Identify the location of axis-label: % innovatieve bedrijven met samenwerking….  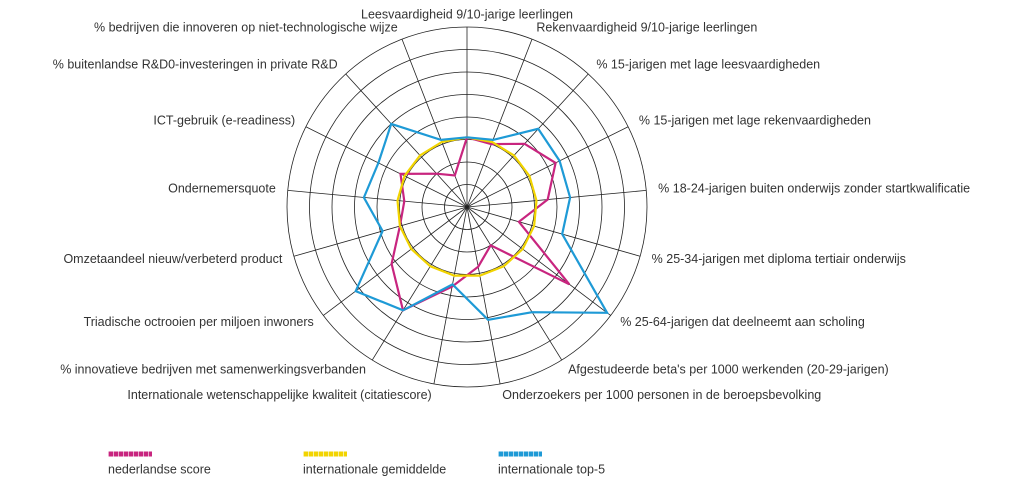
(213, 370).